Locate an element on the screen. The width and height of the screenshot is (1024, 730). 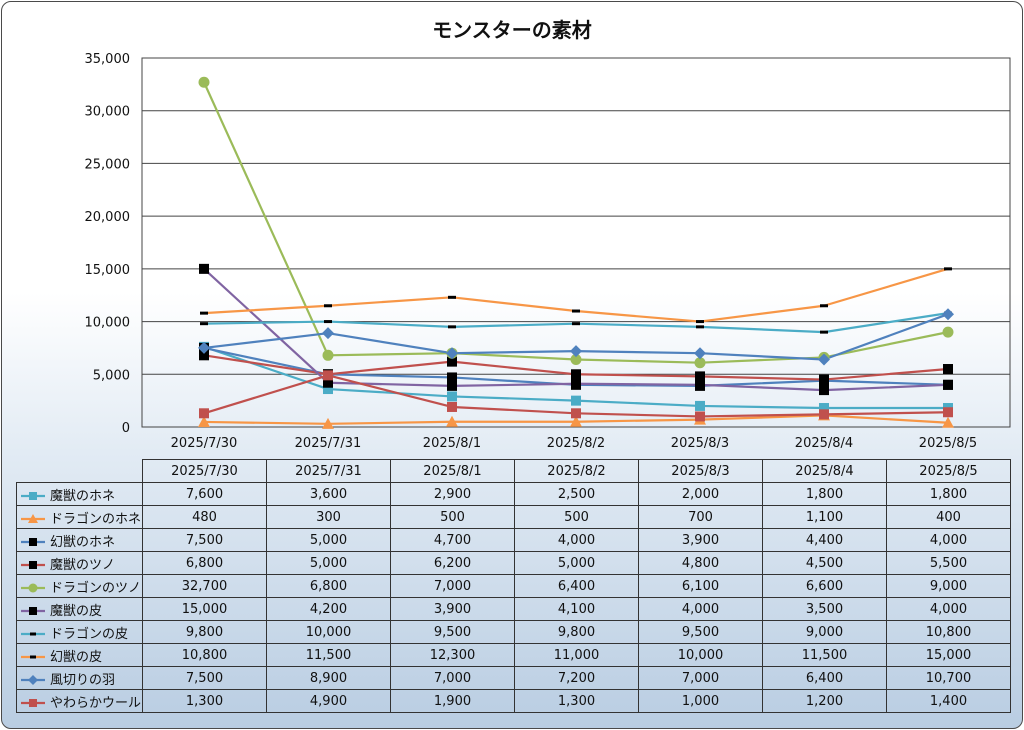
table-header-cell: 2025/8/5 is located at coordinates (948, 471).